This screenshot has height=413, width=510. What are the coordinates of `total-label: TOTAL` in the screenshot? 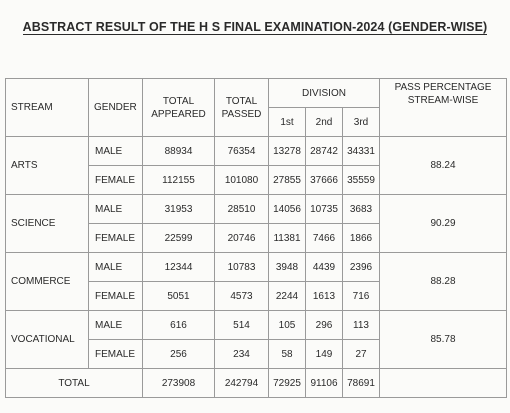 It's located at (74, 383).